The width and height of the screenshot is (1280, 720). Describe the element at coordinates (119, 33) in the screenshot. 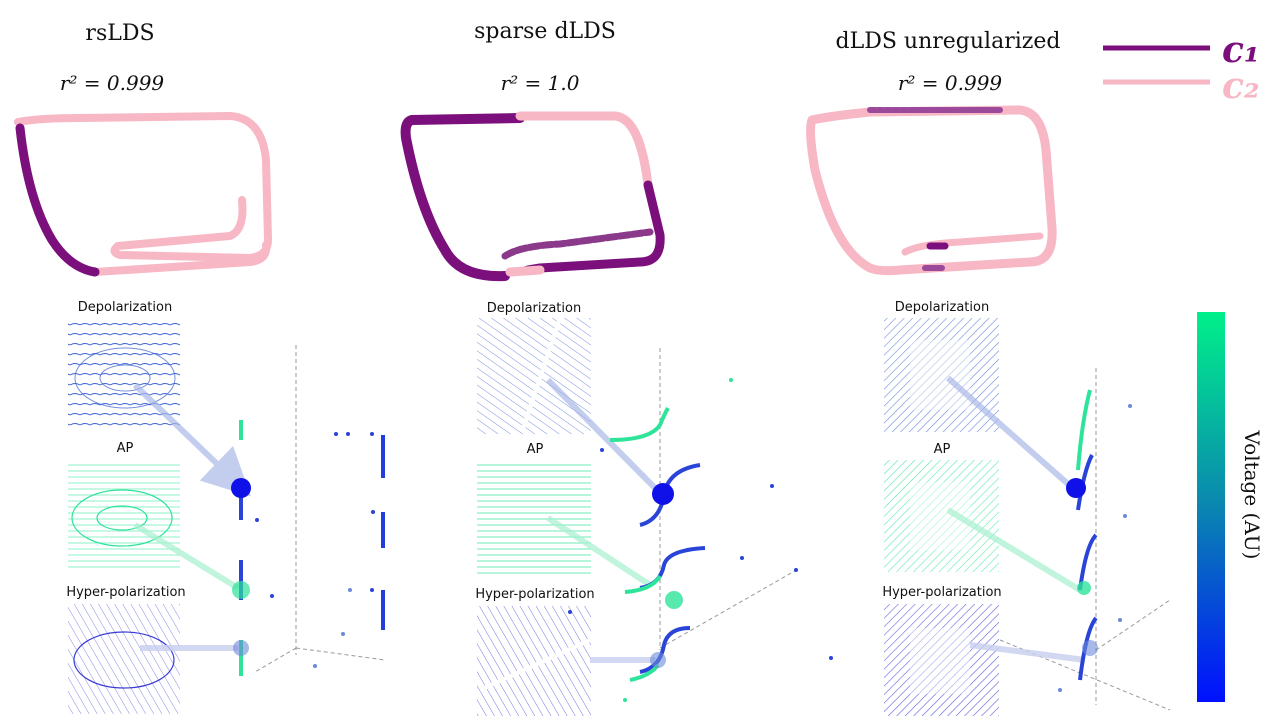

I see `panel-title-1: rsLDS` at that location.